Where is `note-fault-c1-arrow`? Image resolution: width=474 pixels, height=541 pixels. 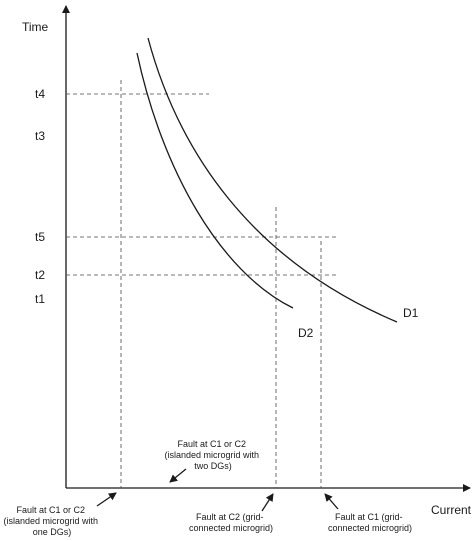
note-fault-c1-arrow is located at coordinates (331, 501).